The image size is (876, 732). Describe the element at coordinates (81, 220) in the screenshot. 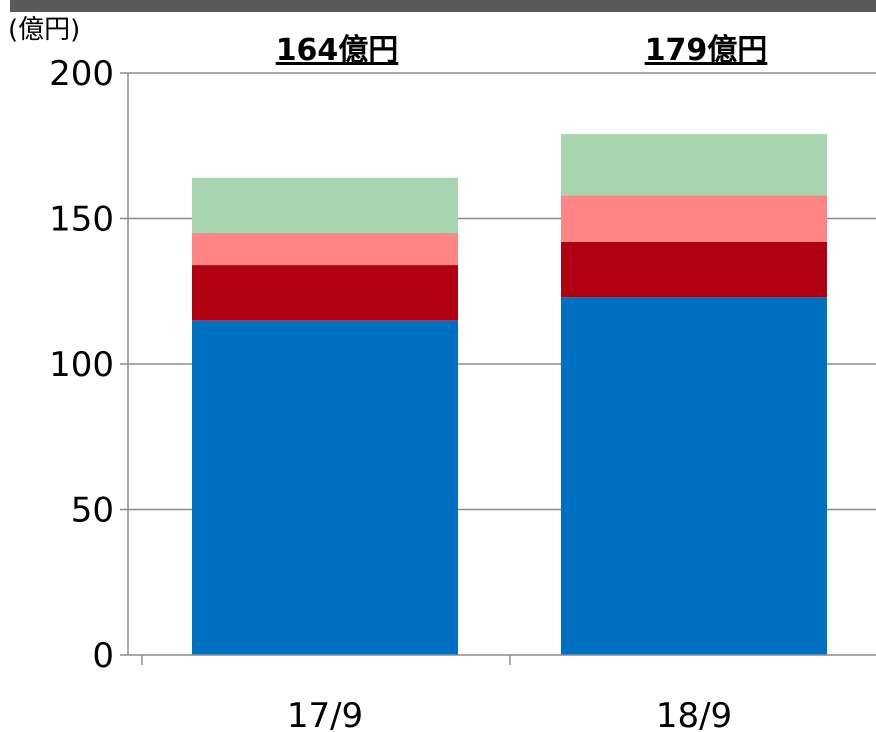

I see `y-tick-label: 150` at that location.